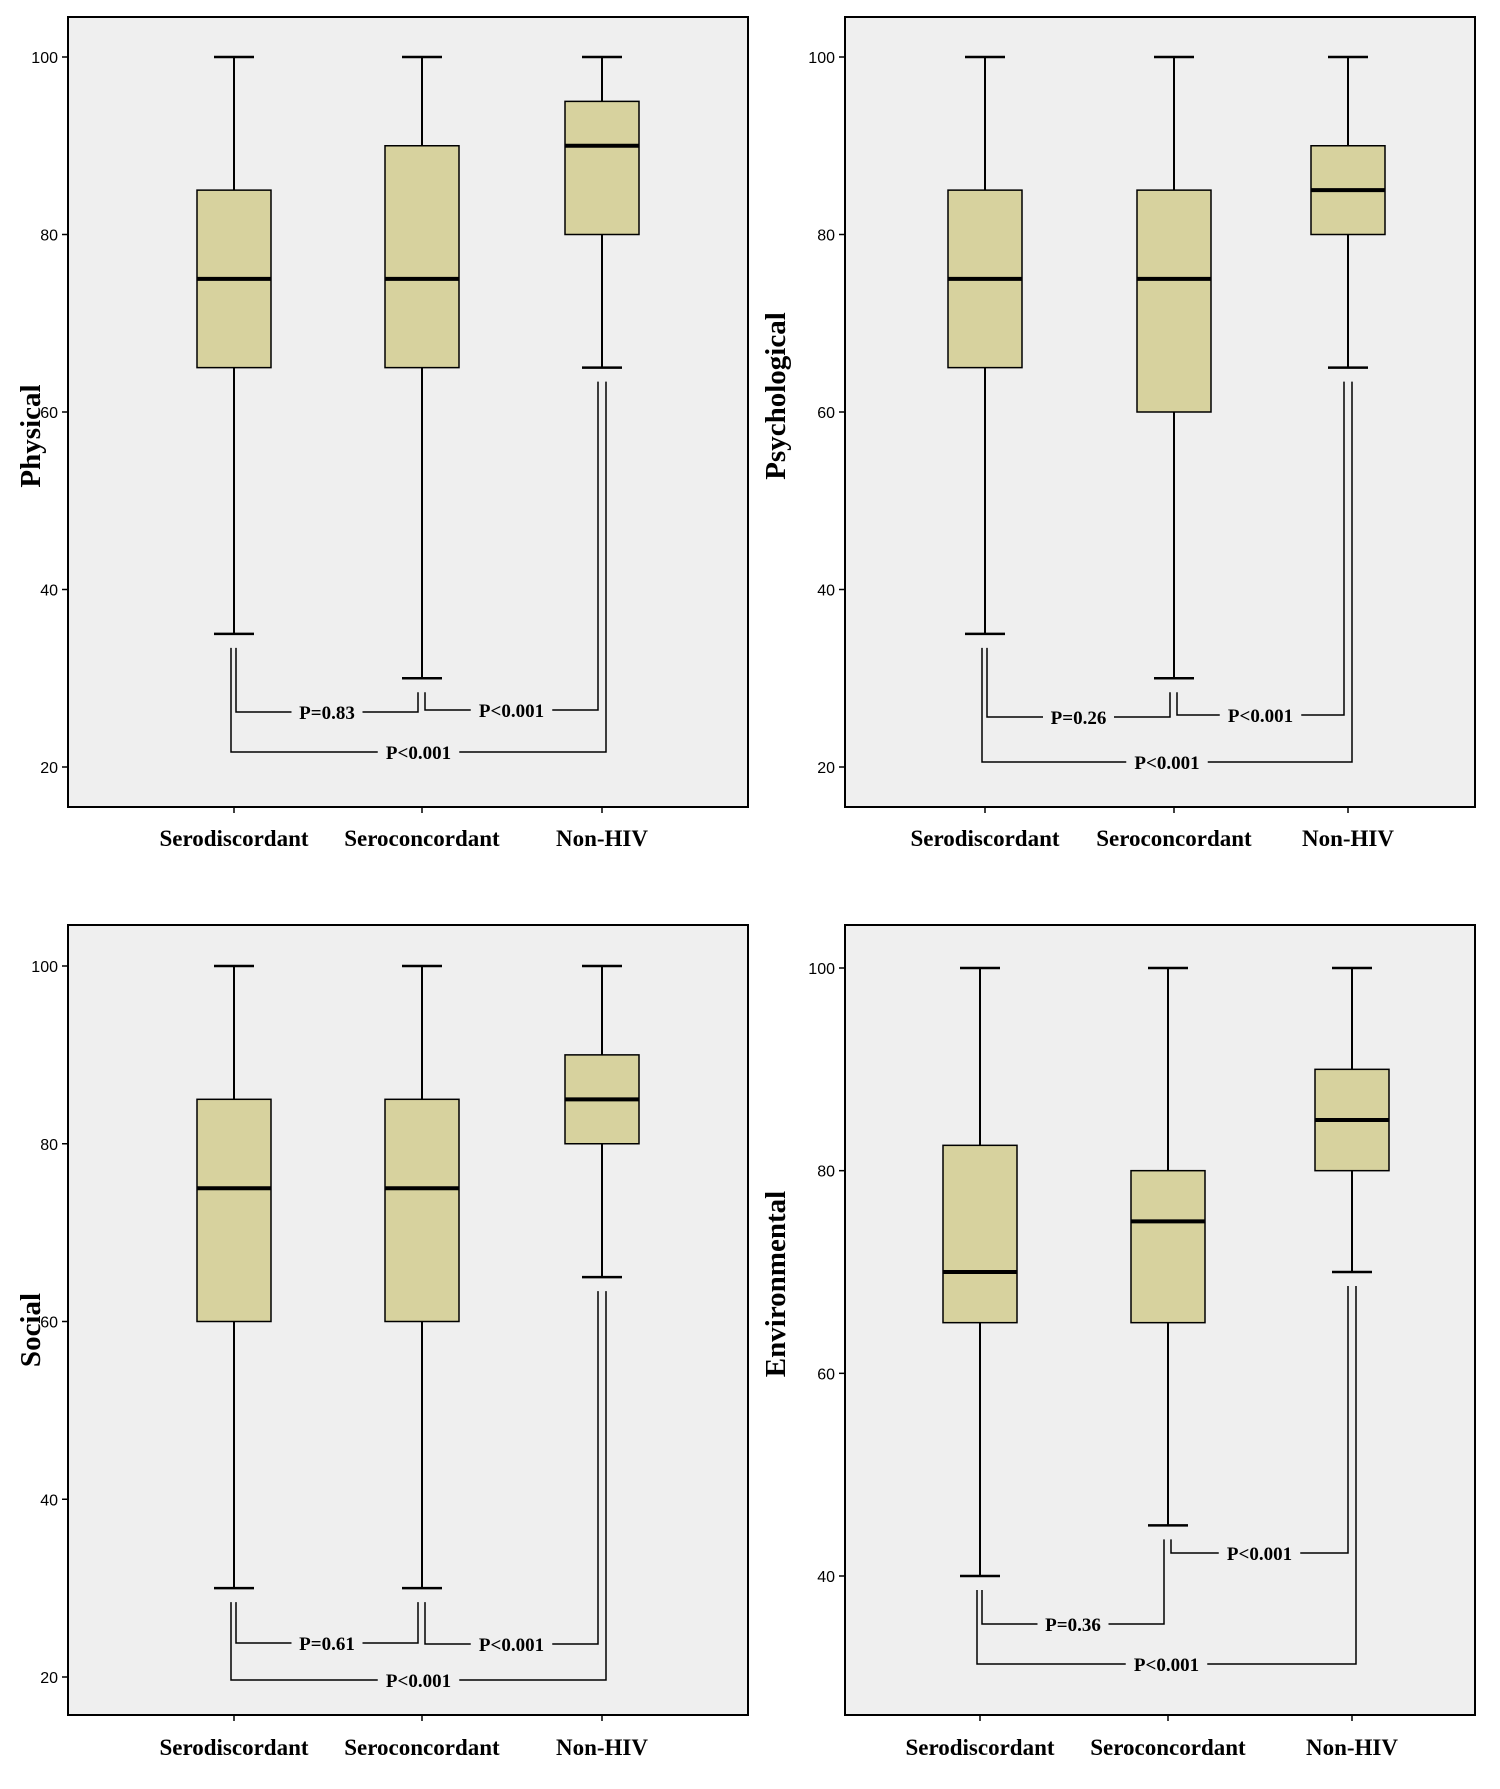 Image resolution: width=1500 pixels, height=1789 pixels. I want to click on p-value-label: P=0.26, so click(1079, 718).